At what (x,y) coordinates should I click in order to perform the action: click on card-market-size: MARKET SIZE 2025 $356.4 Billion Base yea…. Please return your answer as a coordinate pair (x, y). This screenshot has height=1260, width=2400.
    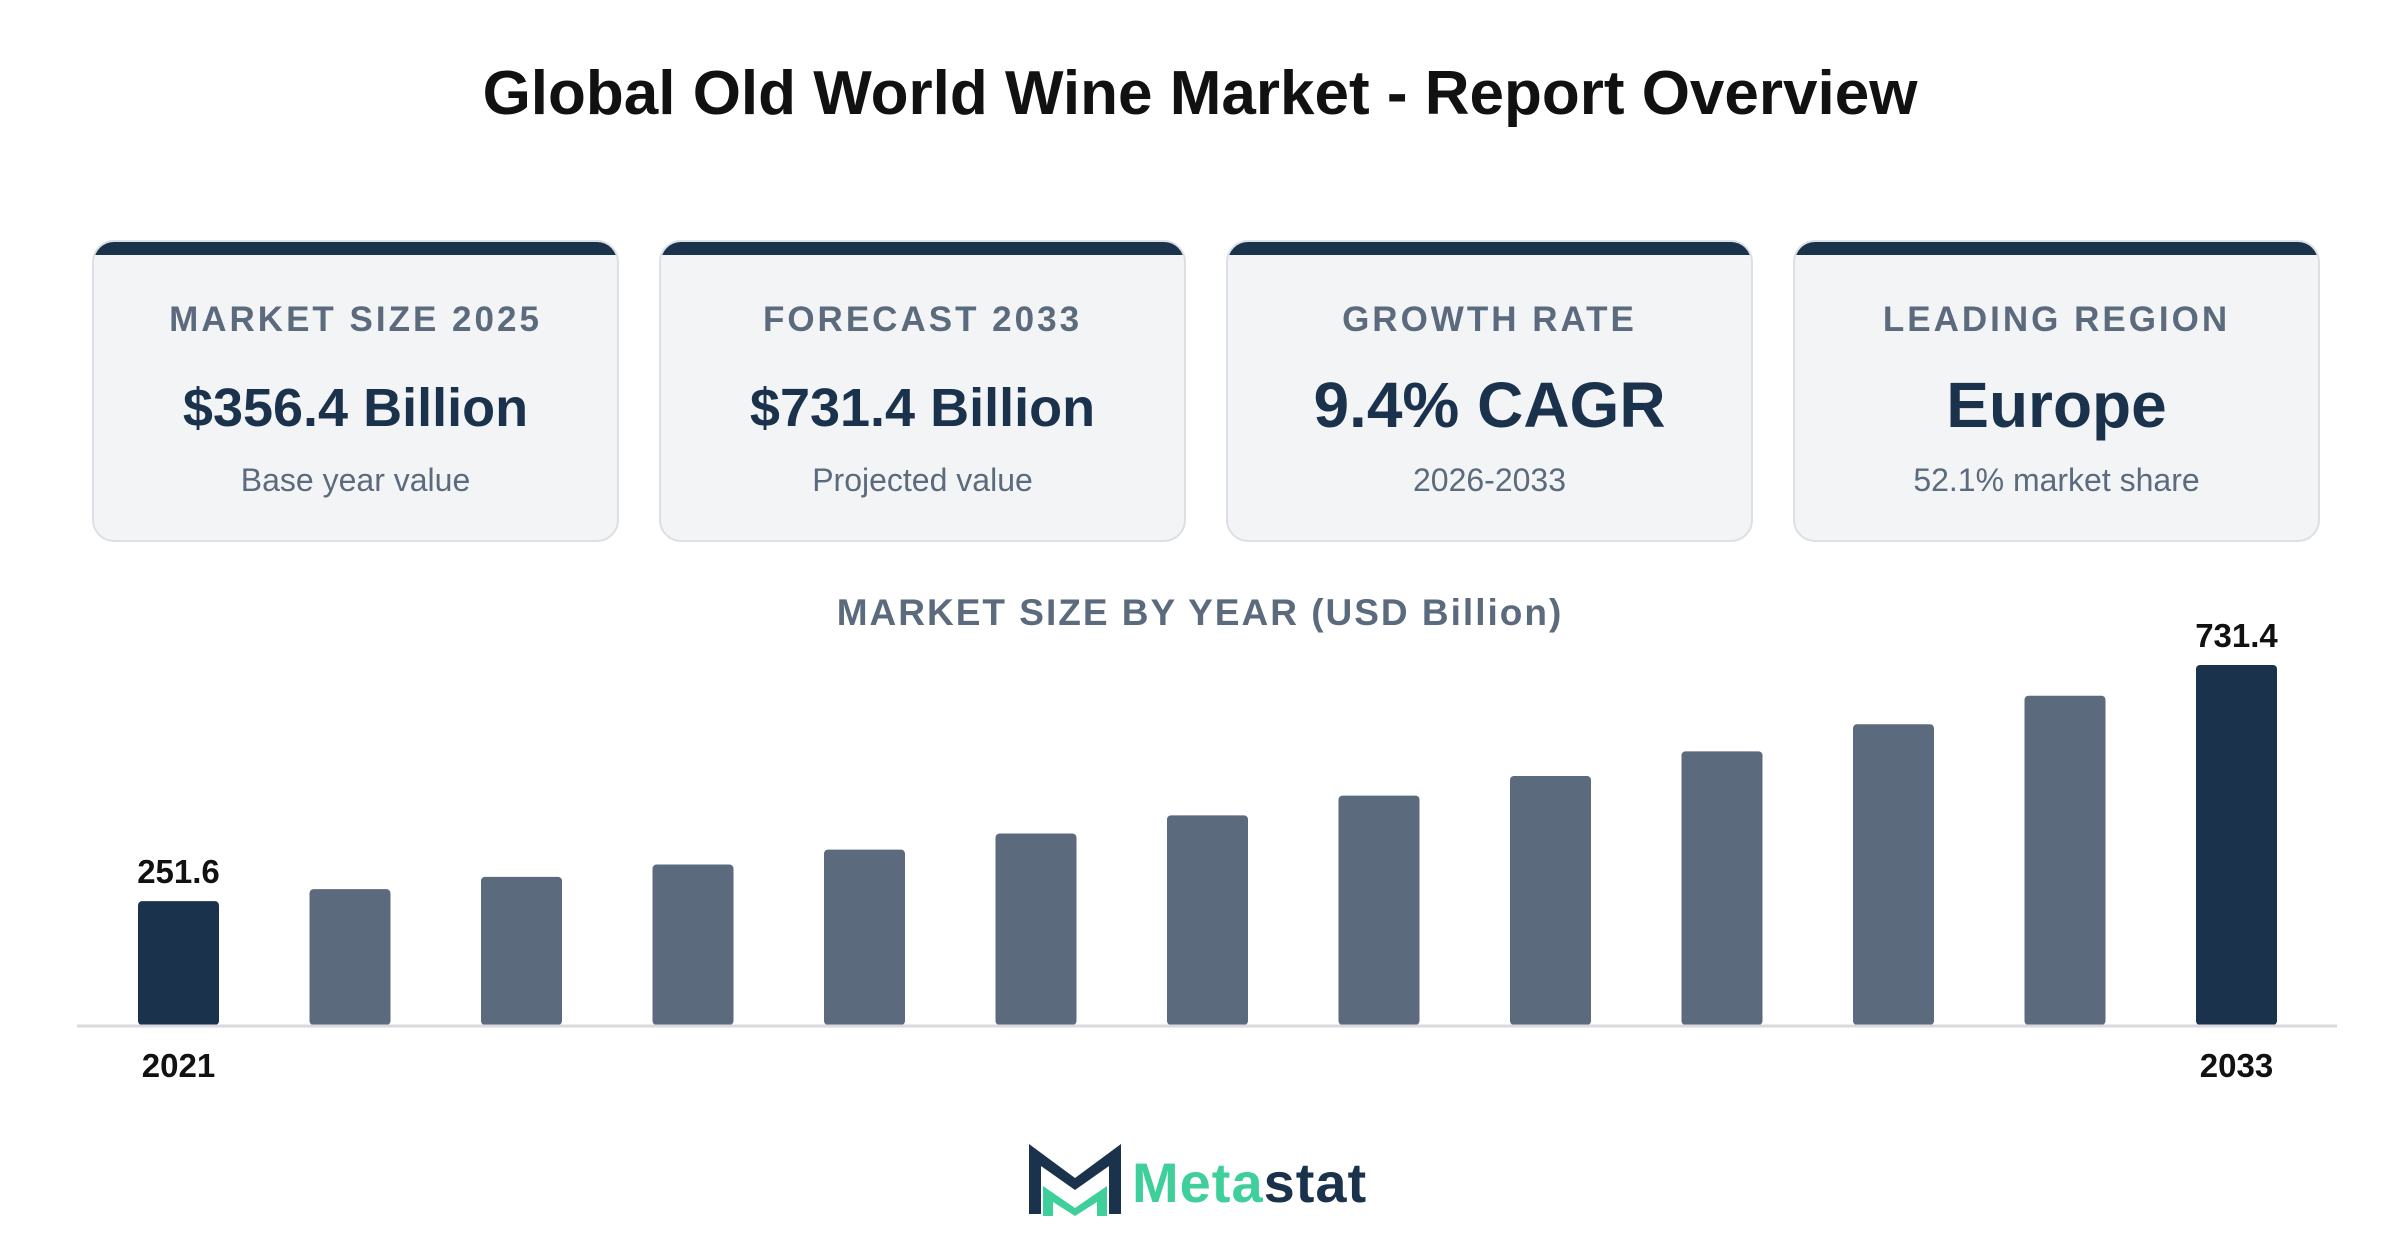
    Looking at the image, I should click on (355, 391).